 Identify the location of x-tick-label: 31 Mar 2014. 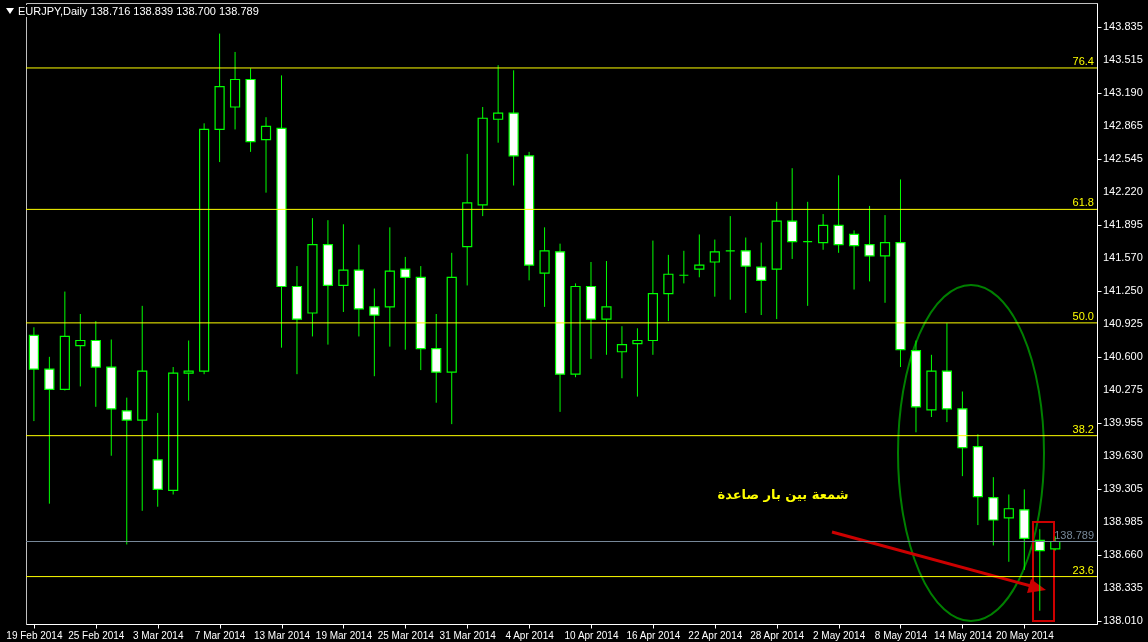
(468, 635).